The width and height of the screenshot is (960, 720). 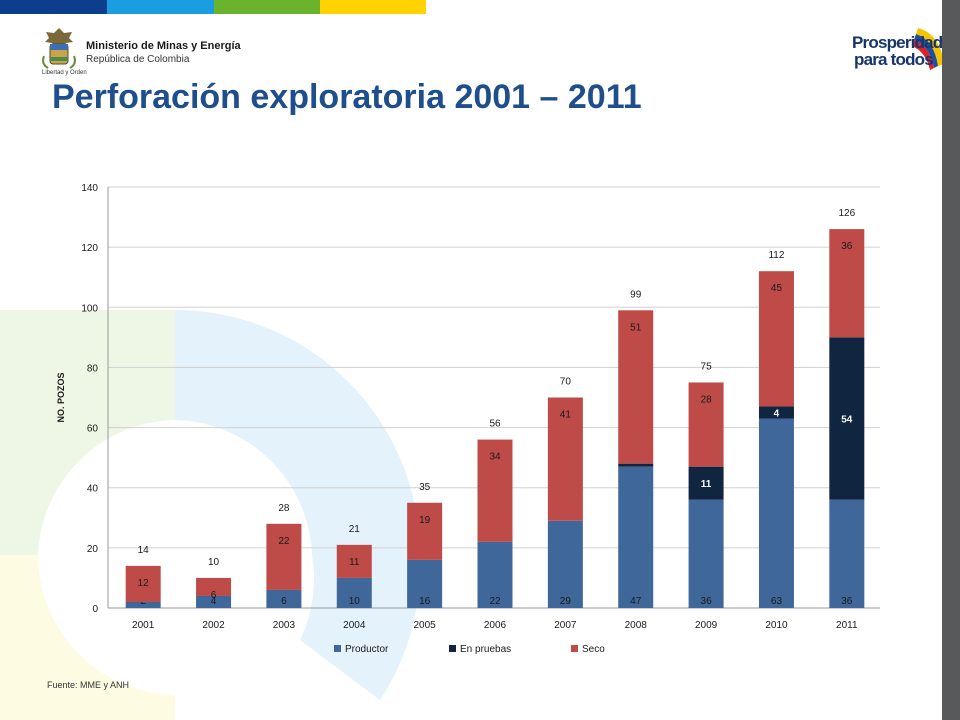 I want to click on data-label-seco: 36, so click(x=847, y=246).